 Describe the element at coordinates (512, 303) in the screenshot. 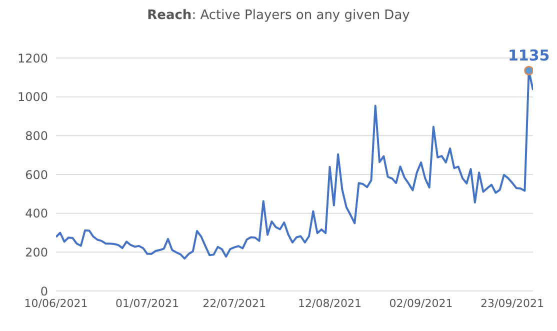

I see `x-tick-label: 23/09/2021` at that location.